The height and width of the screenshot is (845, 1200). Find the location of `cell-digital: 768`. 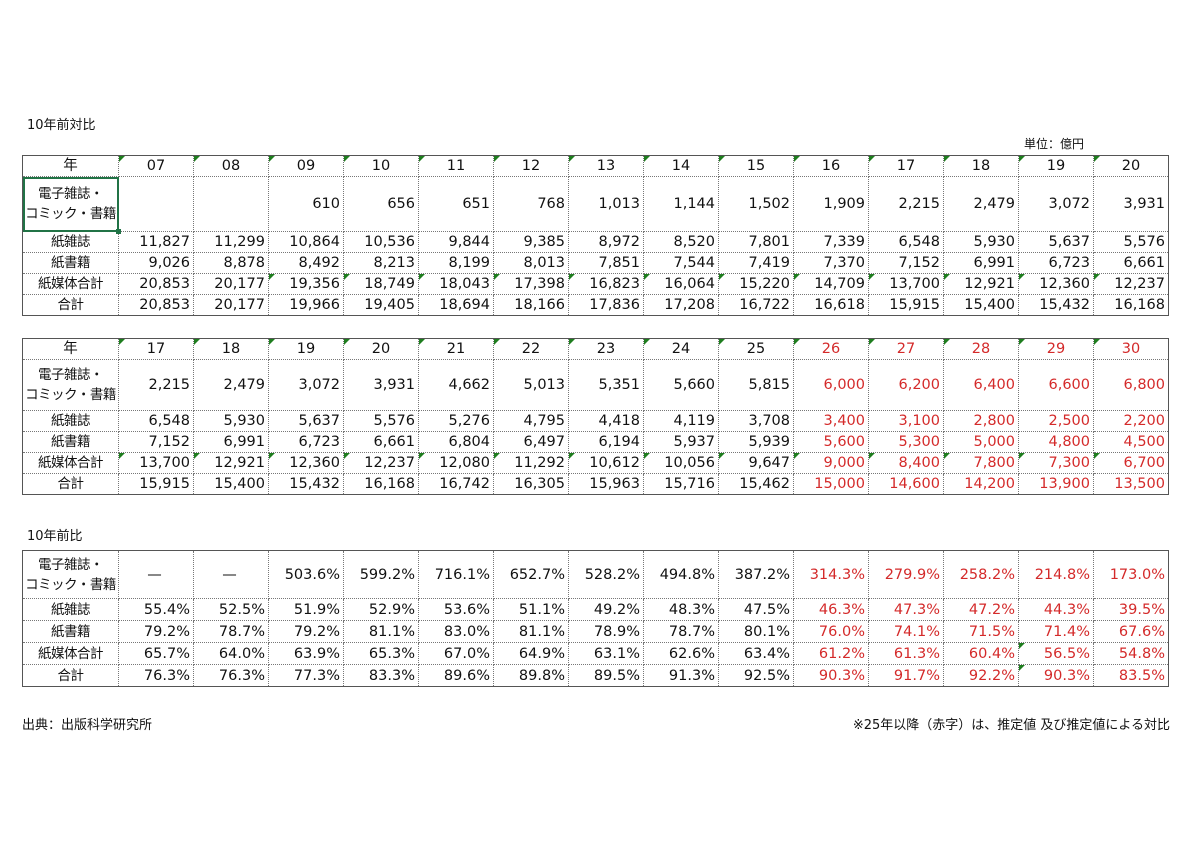

cell-digital: 768 is located at coordinates (531, 204).